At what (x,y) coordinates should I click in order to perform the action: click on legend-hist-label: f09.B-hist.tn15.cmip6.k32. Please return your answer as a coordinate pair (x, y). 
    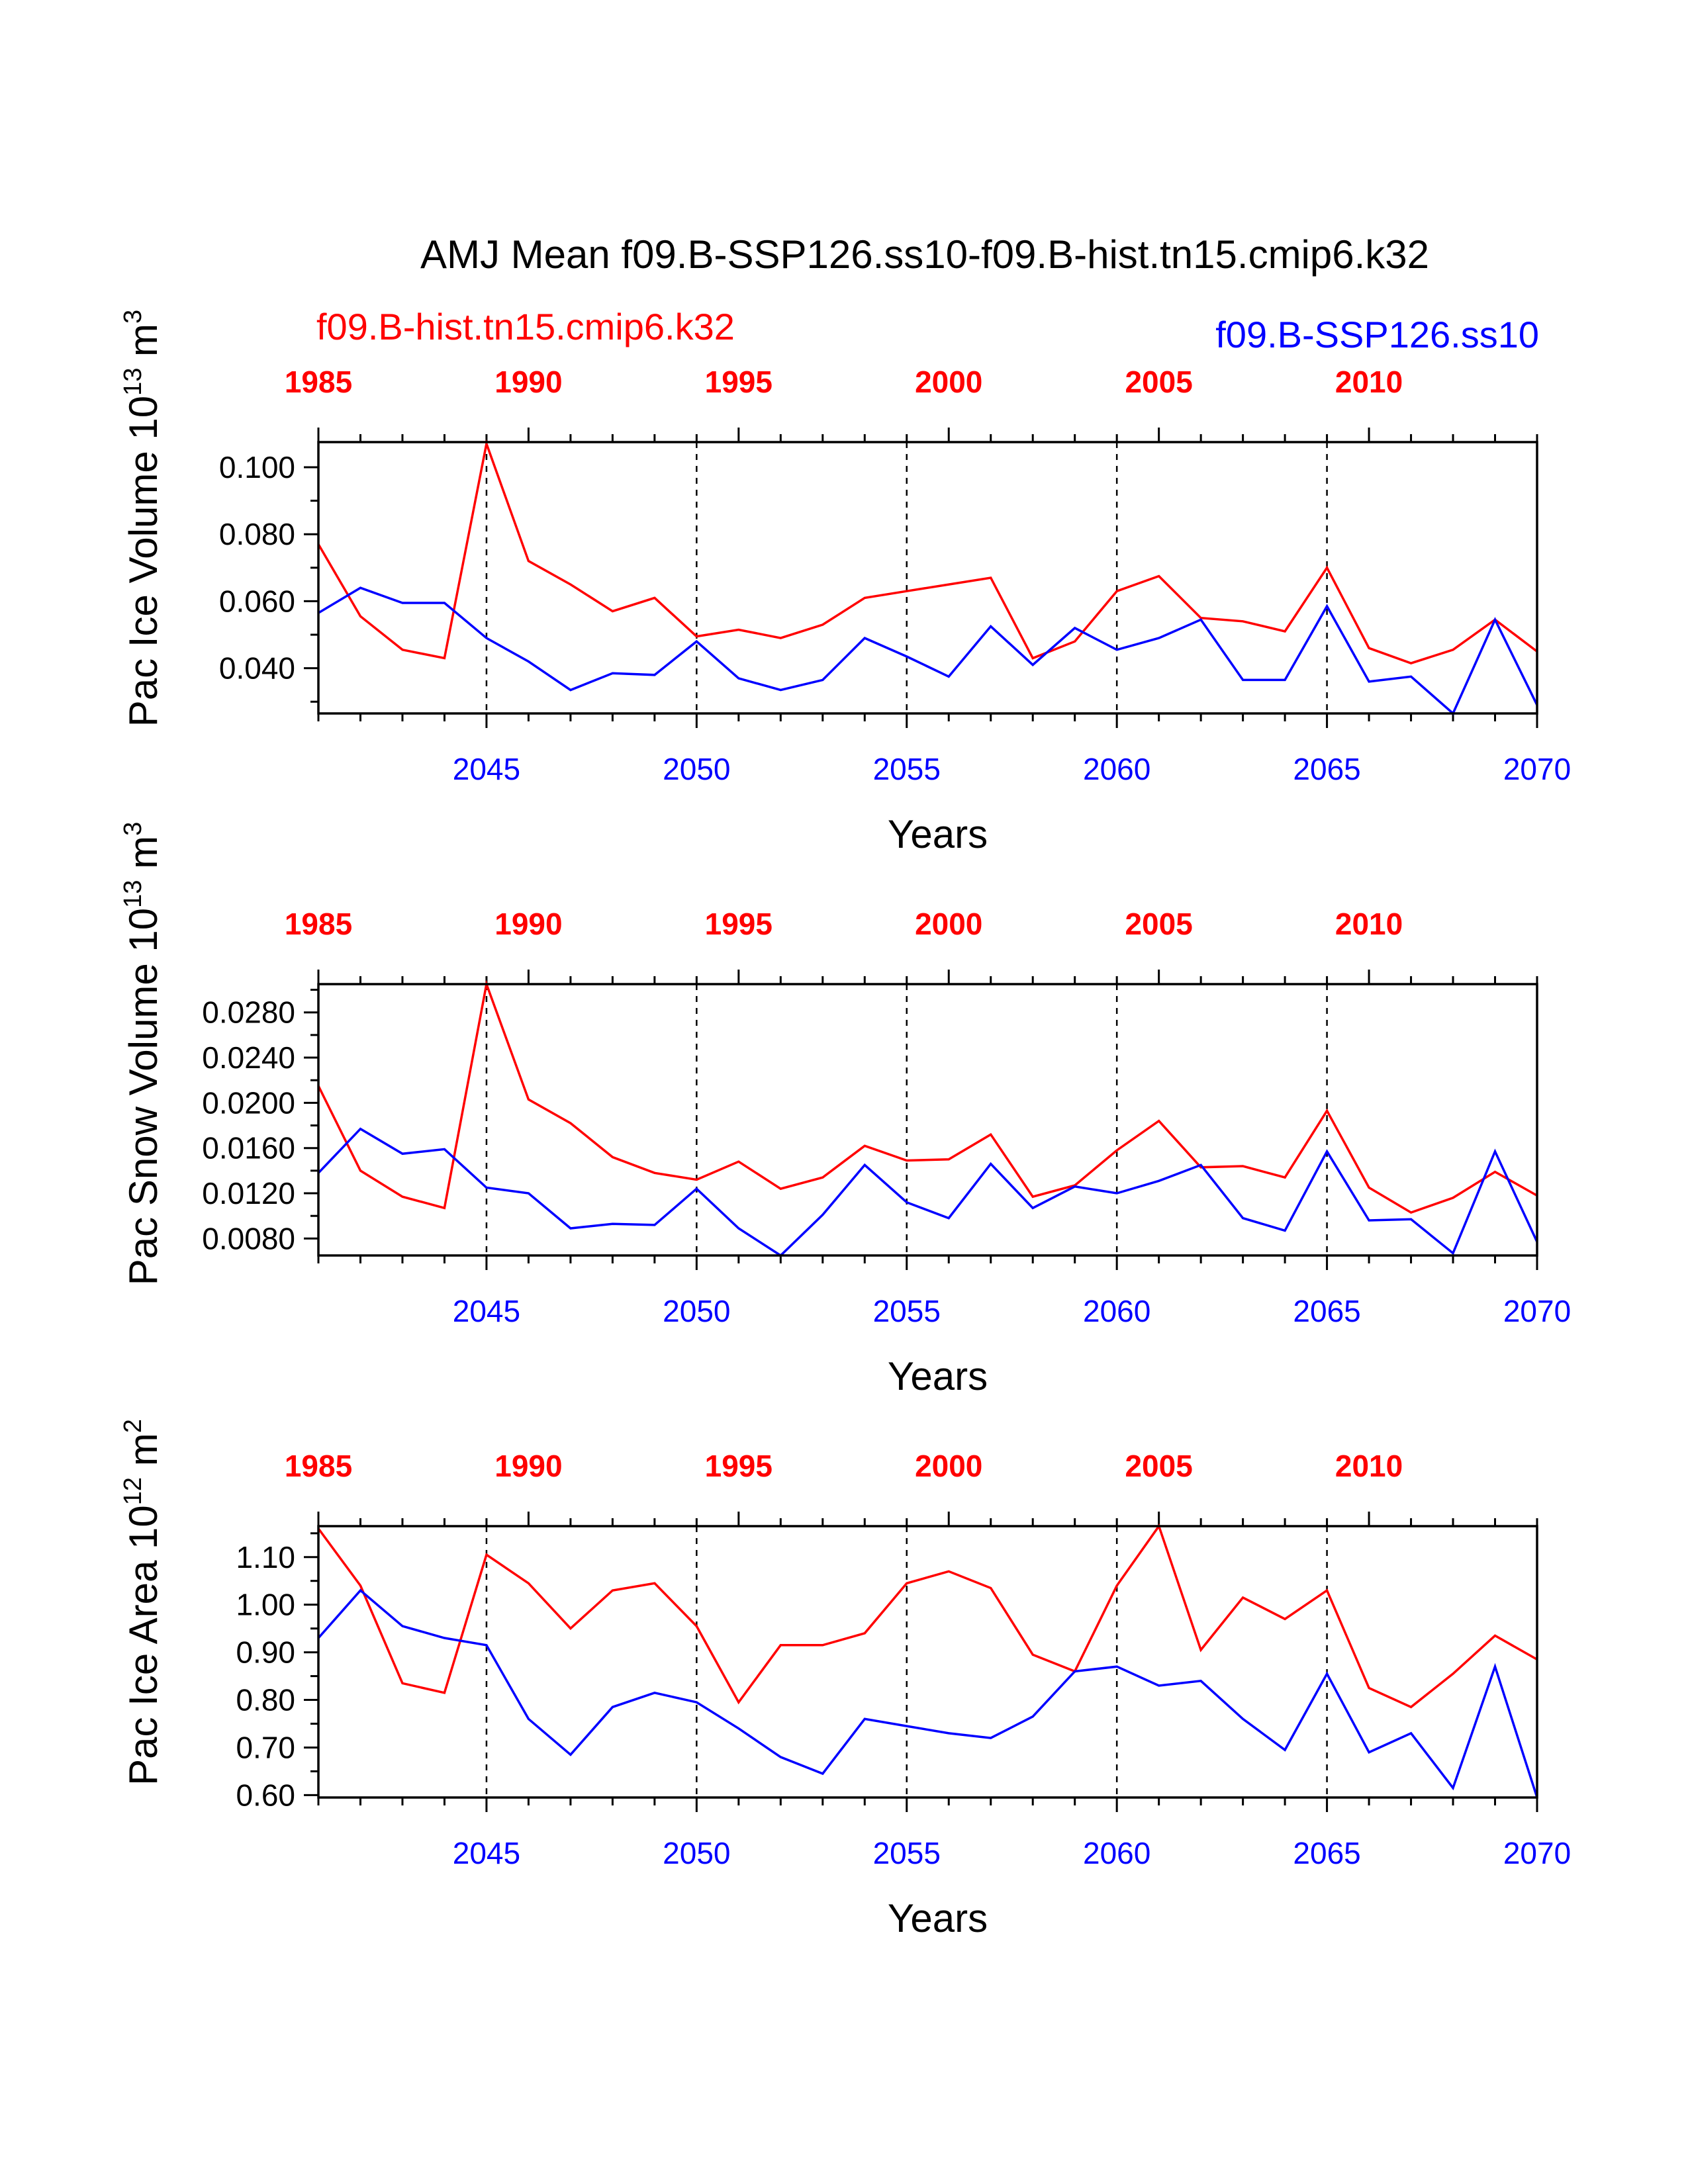
    Looking at the image, I should click on (525, 326).